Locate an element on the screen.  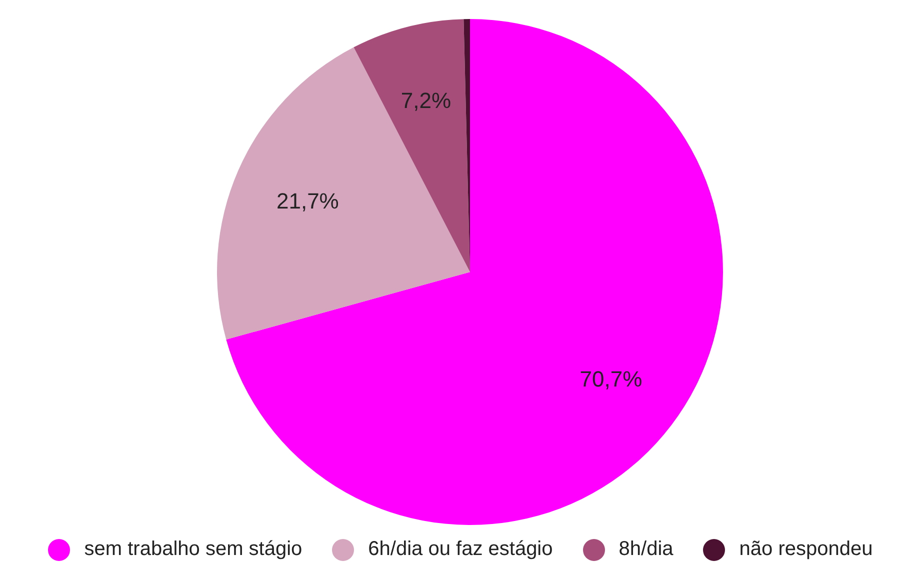
data-label: 21,7% is located at coordinates (307, 201).